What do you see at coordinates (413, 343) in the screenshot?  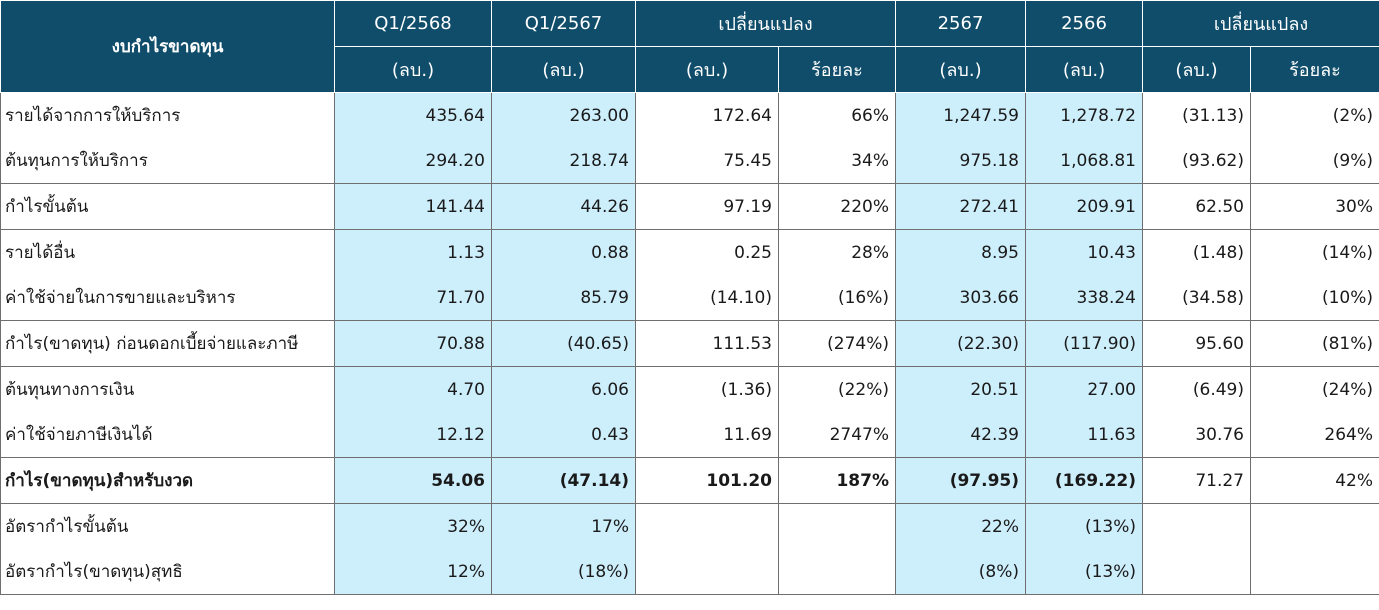 I see `cell-value: 70.88` at bounding box center [413, 343].